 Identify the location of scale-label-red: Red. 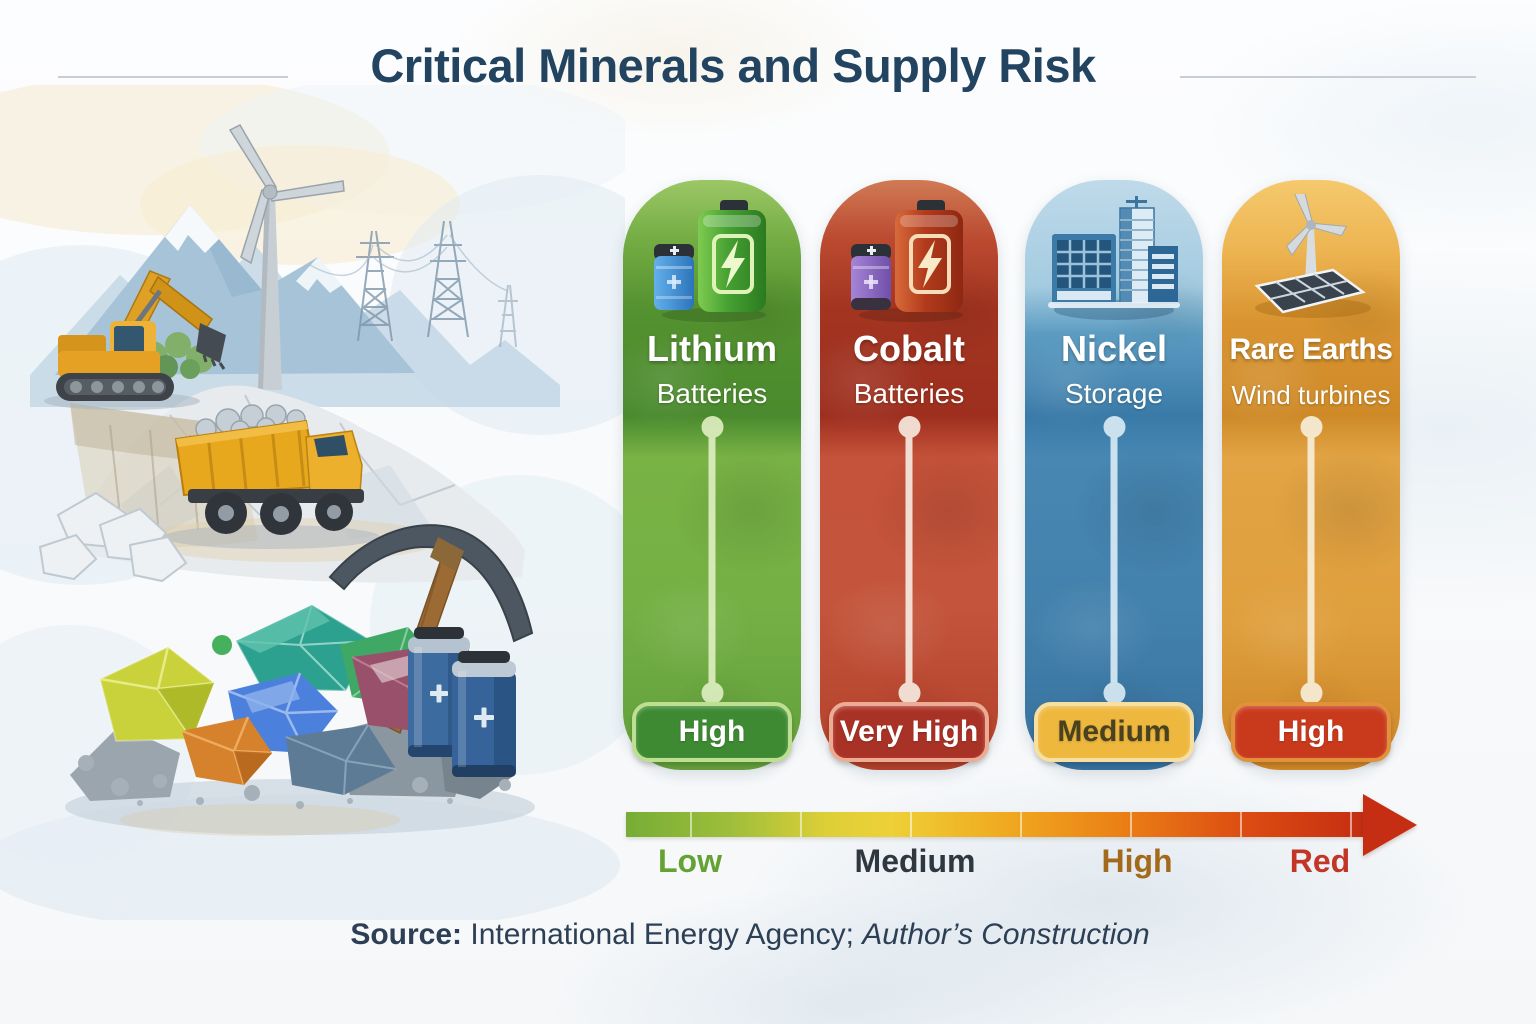
(1320, 861).